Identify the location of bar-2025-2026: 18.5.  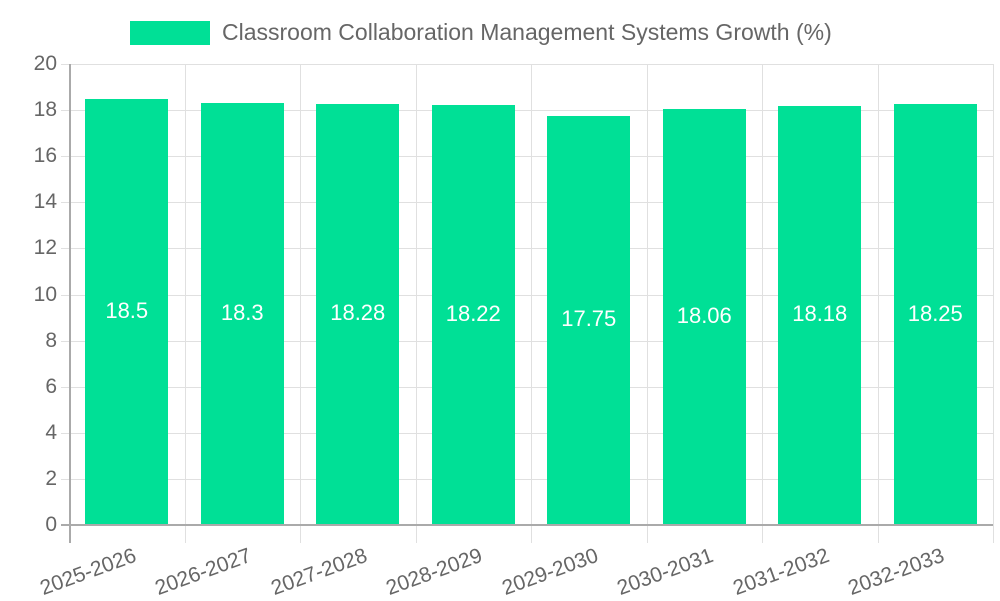
(127, 311).